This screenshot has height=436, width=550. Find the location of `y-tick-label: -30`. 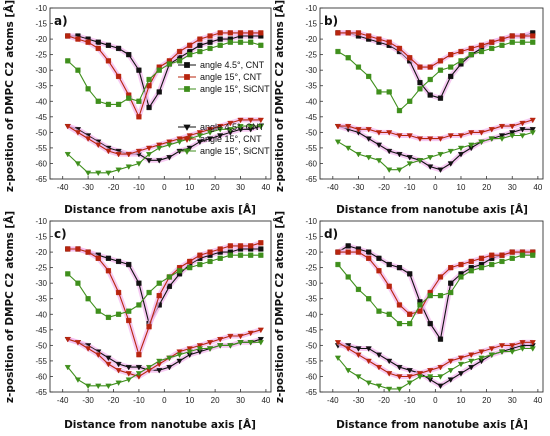

y-tick-label: -30 is located at coordinates (311, 283).